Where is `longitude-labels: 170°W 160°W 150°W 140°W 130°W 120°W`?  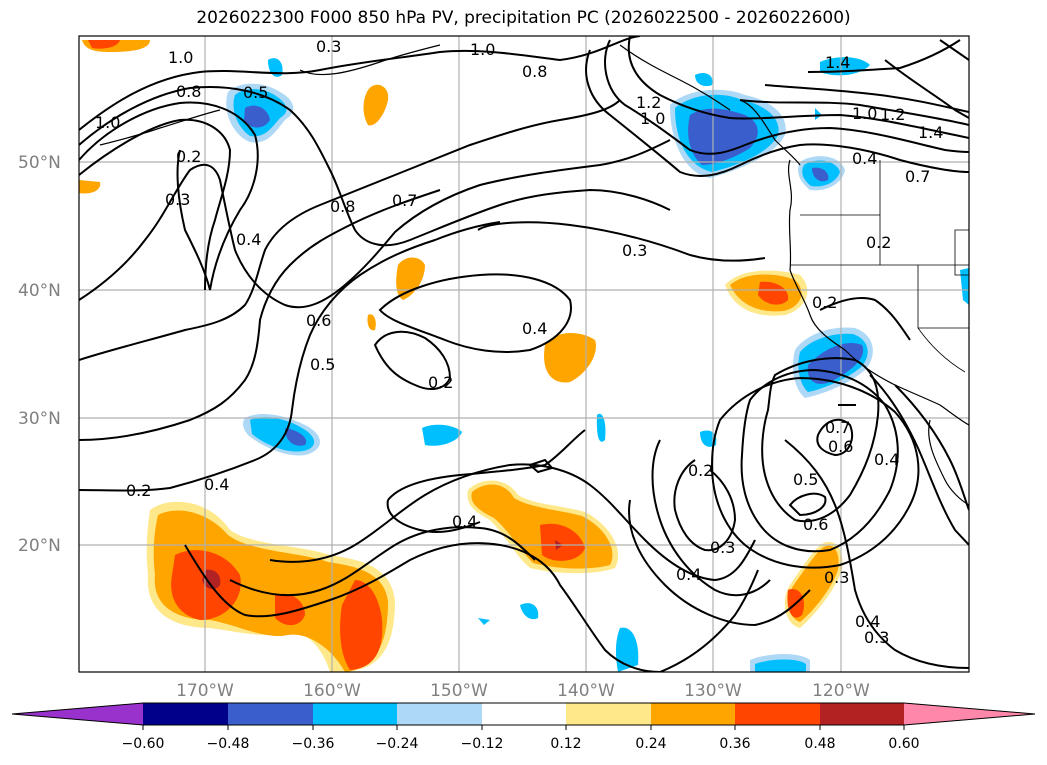 longitude-labels: 170°W 160°W 150°W 140°W 130°W 120°W is located at coordinates (523, 691).